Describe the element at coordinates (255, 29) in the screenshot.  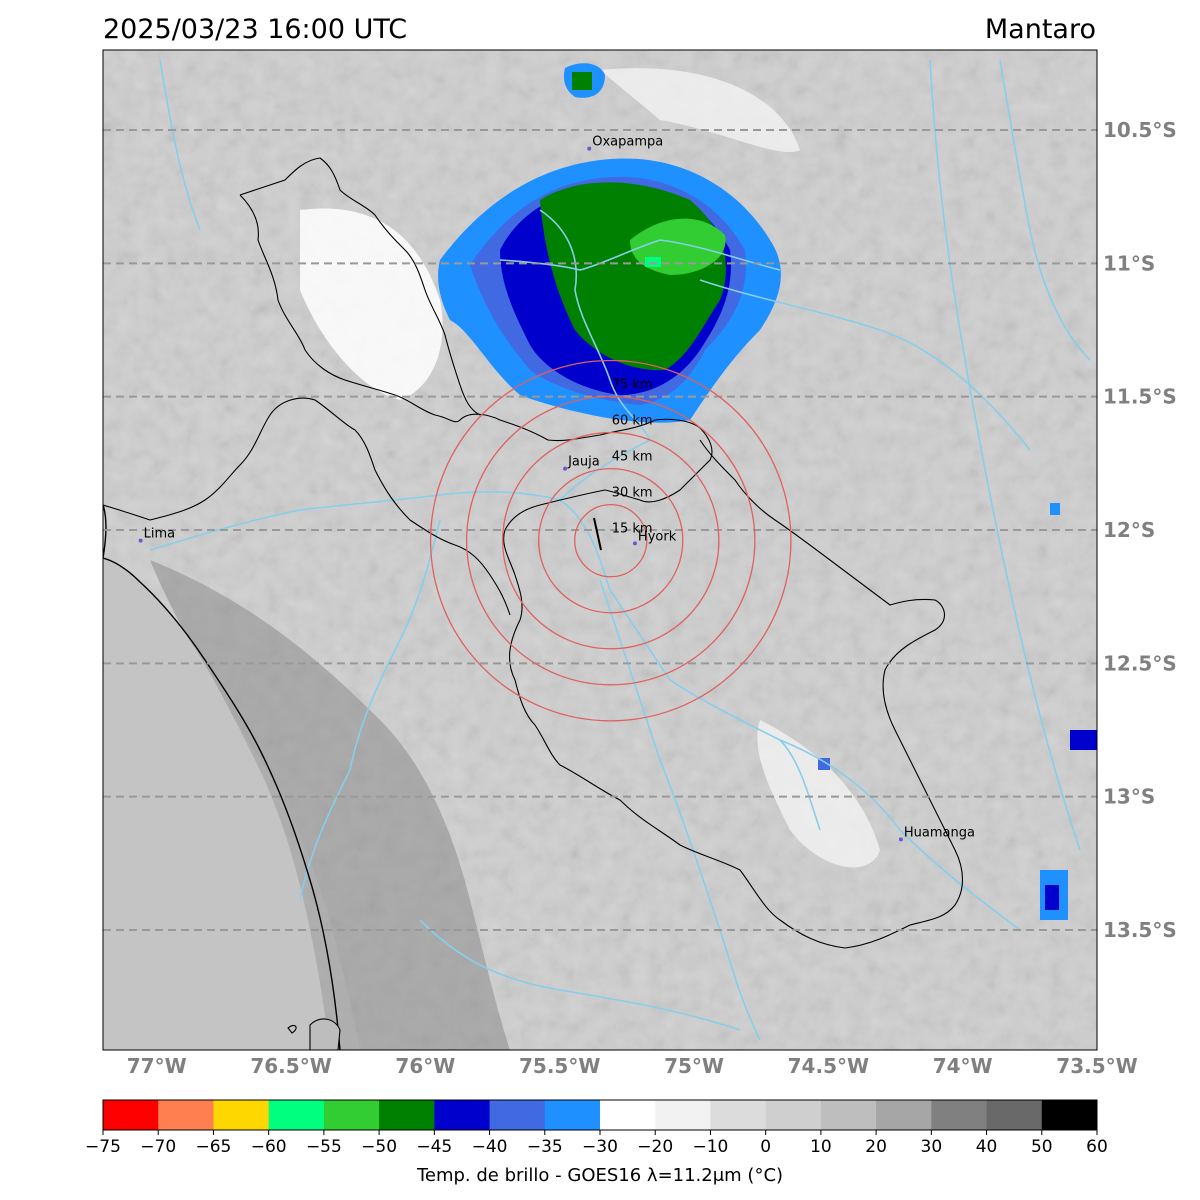
I see `datetime-title: 2025/03/23 16:00 UTC` at that location.